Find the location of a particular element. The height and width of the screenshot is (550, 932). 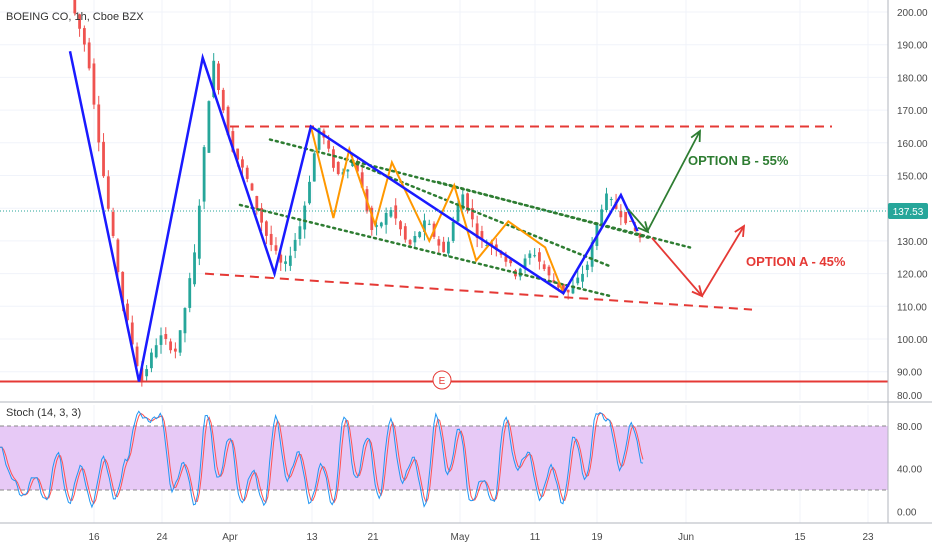

y-tick-label: 100.00 is located at coordinates (912, 340).